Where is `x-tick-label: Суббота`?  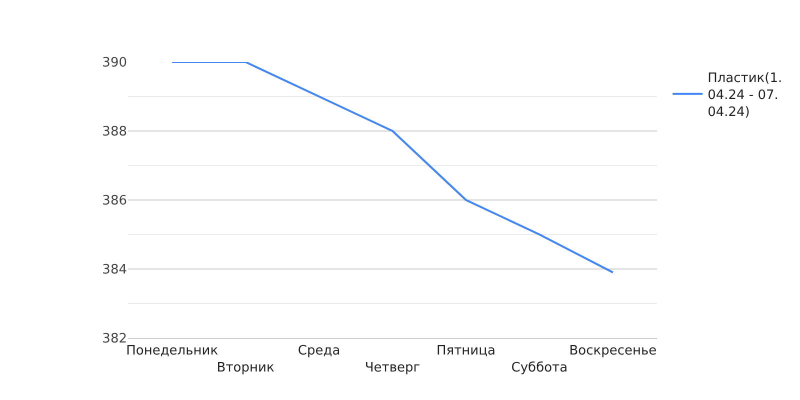 x-tick-label: Суббота is located at coordinates (539, 368).